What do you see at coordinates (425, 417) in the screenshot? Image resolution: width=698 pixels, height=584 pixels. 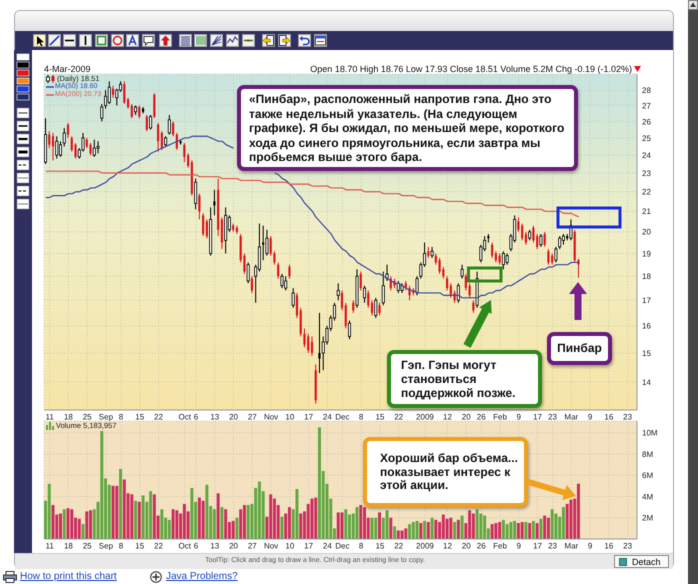 I see `x-tick-label: 2009` at bounding box center [425, 417].